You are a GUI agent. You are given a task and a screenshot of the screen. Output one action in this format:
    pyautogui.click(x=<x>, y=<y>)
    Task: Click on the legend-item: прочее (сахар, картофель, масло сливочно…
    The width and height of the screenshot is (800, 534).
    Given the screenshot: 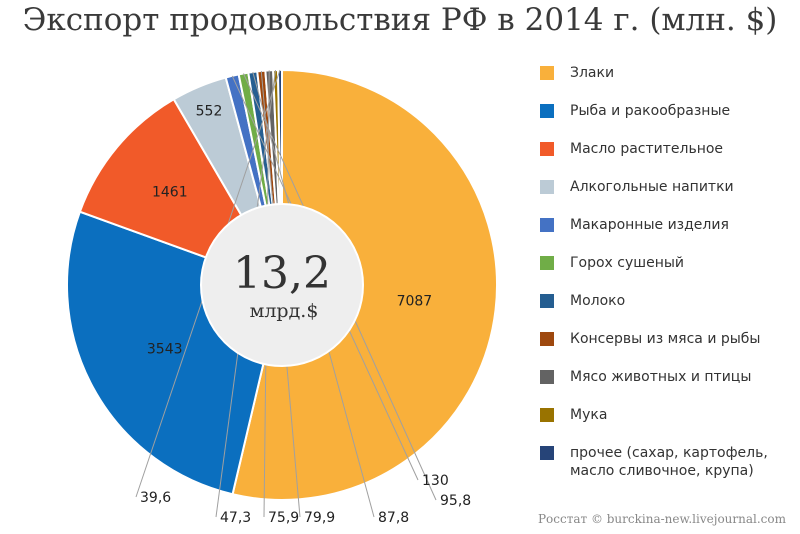 What is the action you would take?
    pyautogui.click(x=657, y=462)
    